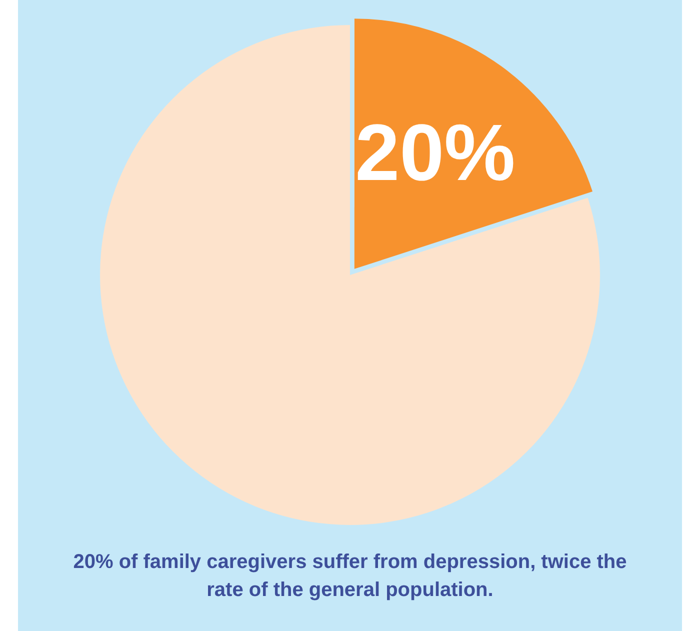 The image size is (691, 631). I want to click on data-label: 20%, so click(435, 152).